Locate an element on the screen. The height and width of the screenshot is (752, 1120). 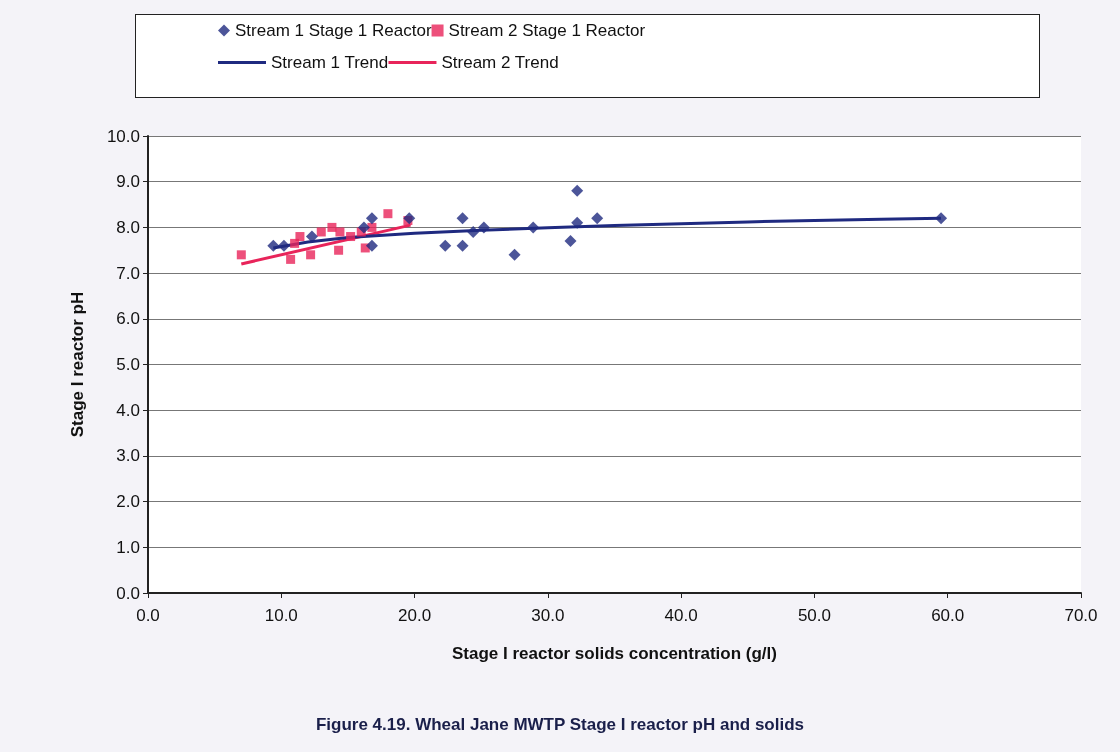
y-tick-label: 6.0 is located at coordinates (128, 319).